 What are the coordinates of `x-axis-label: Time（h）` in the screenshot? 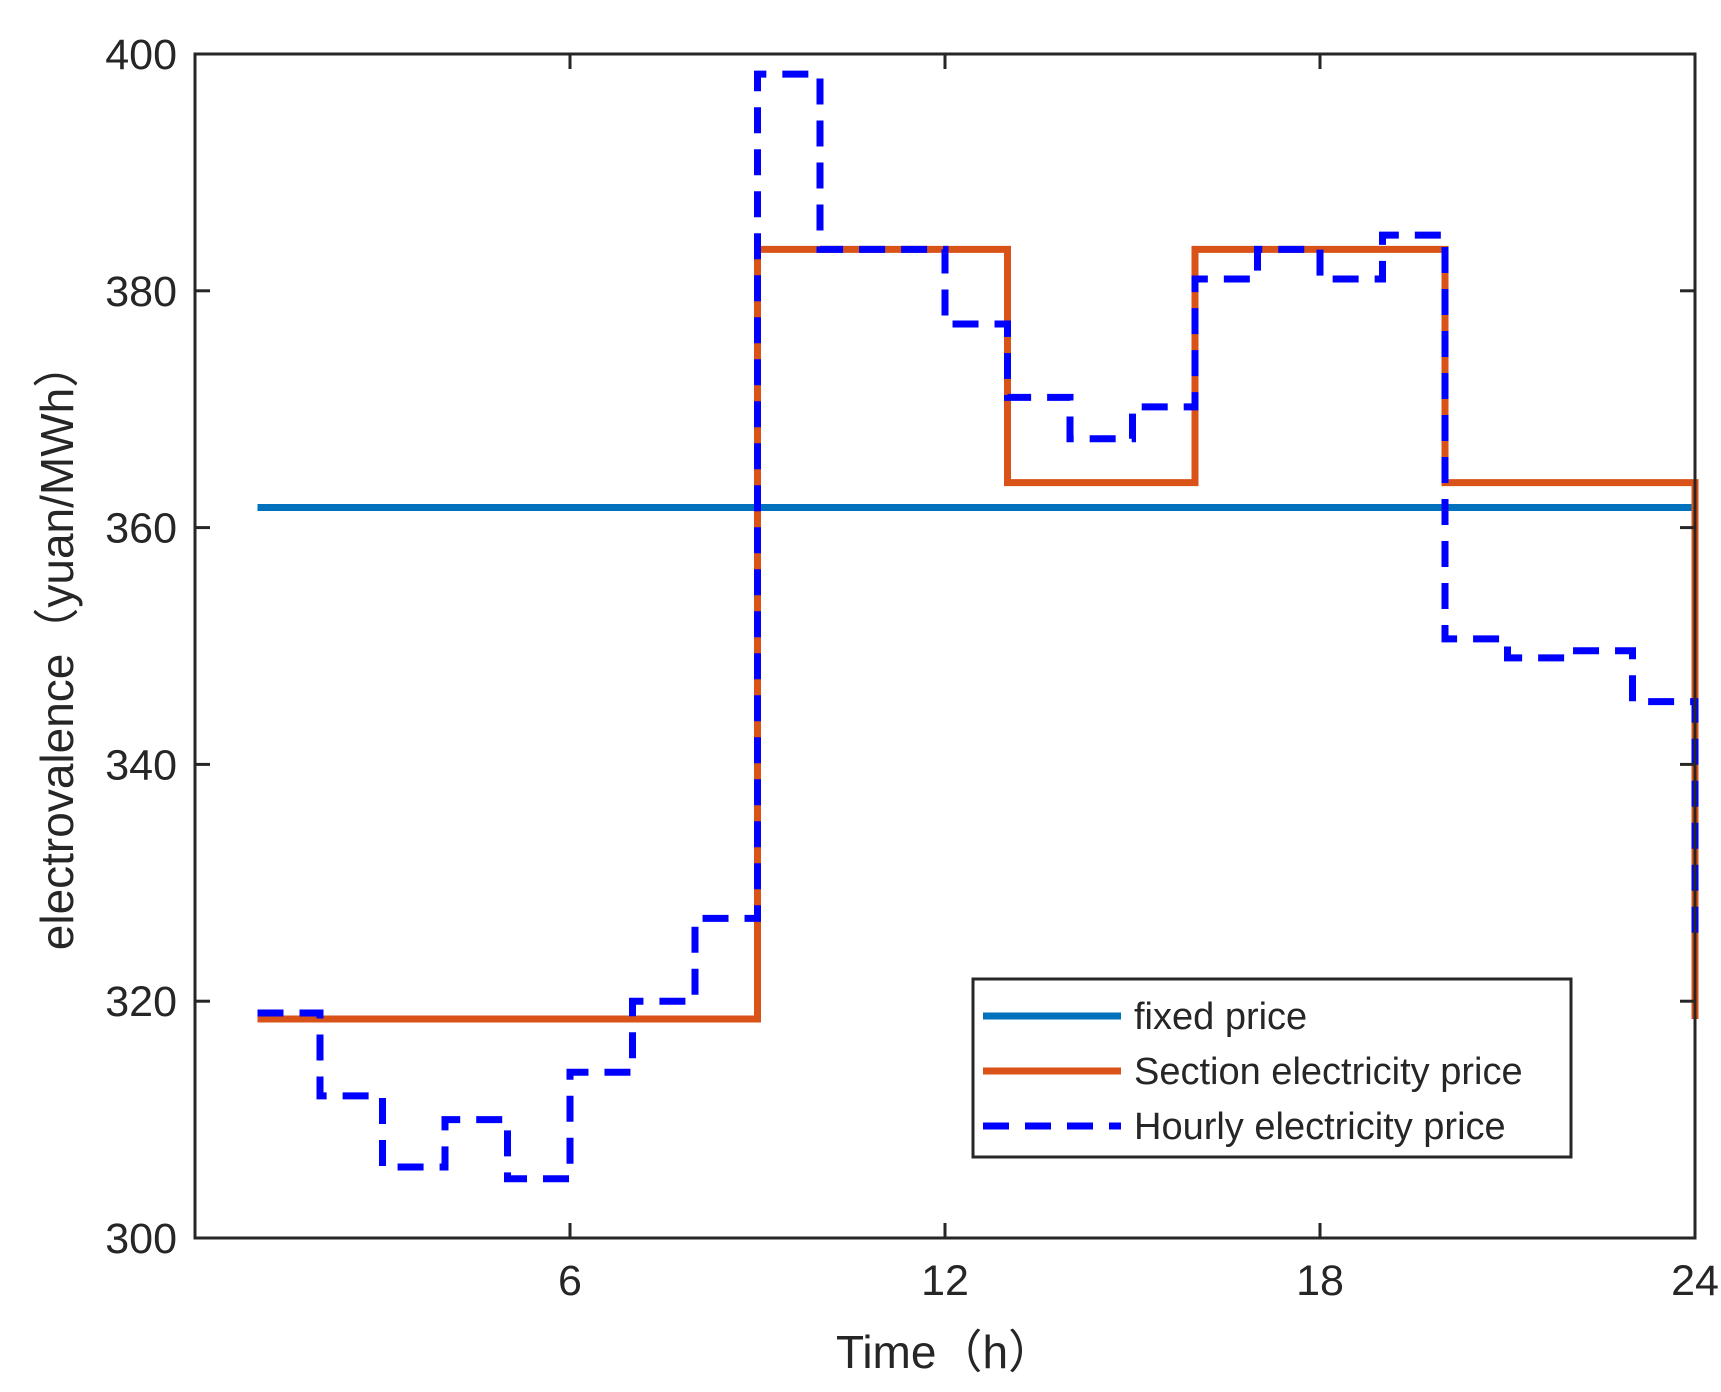 It's located at (945, 1352).